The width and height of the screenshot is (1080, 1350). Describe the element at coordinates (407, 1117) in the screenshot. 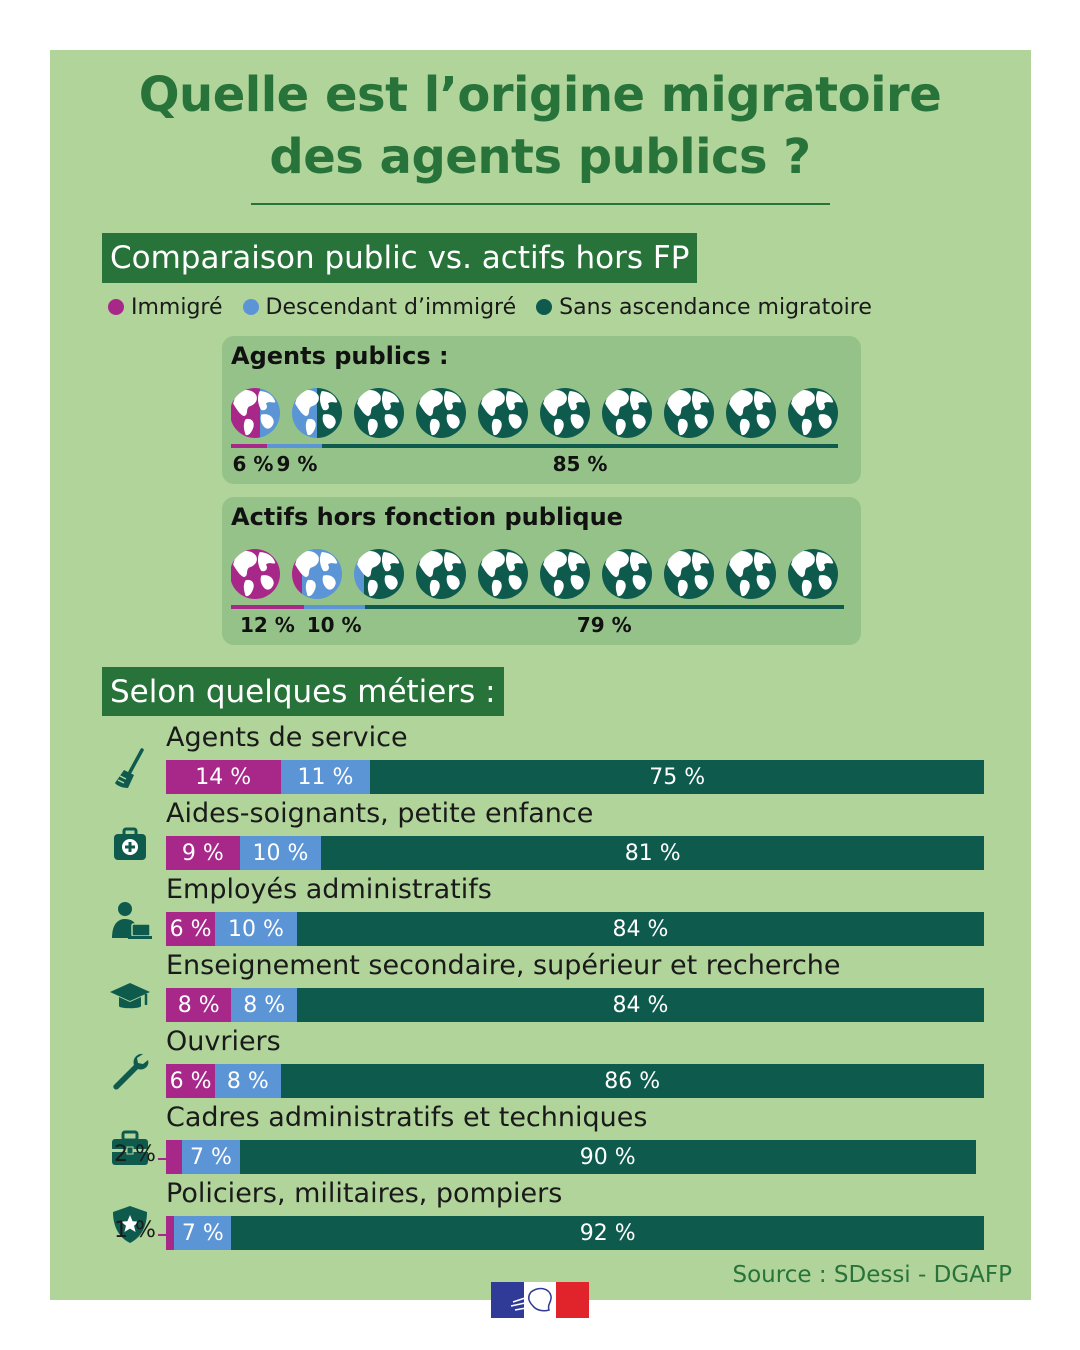

I see `metier-name: Cadres administratifs et techniques` at that location.